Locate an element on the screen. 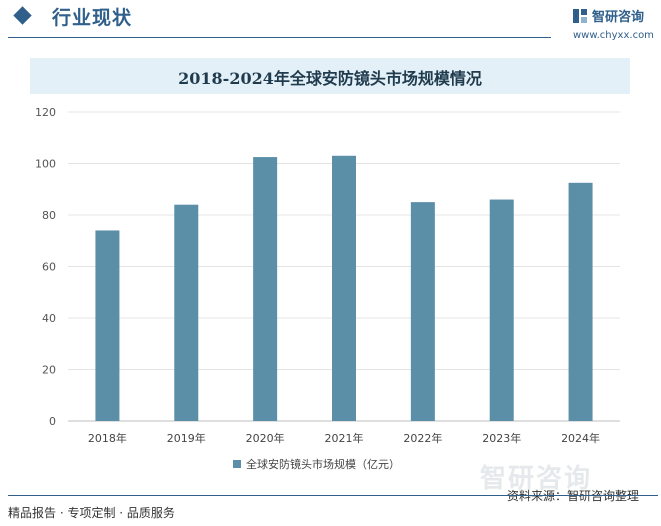  x-tick-label: 2020年 is located at coordinates (265, 438).